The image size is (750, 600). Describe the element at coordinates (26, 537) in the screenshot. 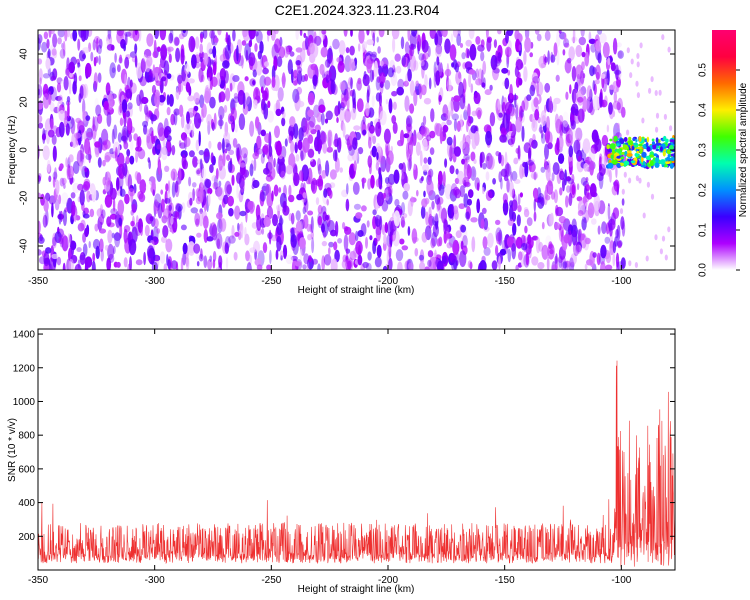

I see `y-tick-label: 200` at that location.